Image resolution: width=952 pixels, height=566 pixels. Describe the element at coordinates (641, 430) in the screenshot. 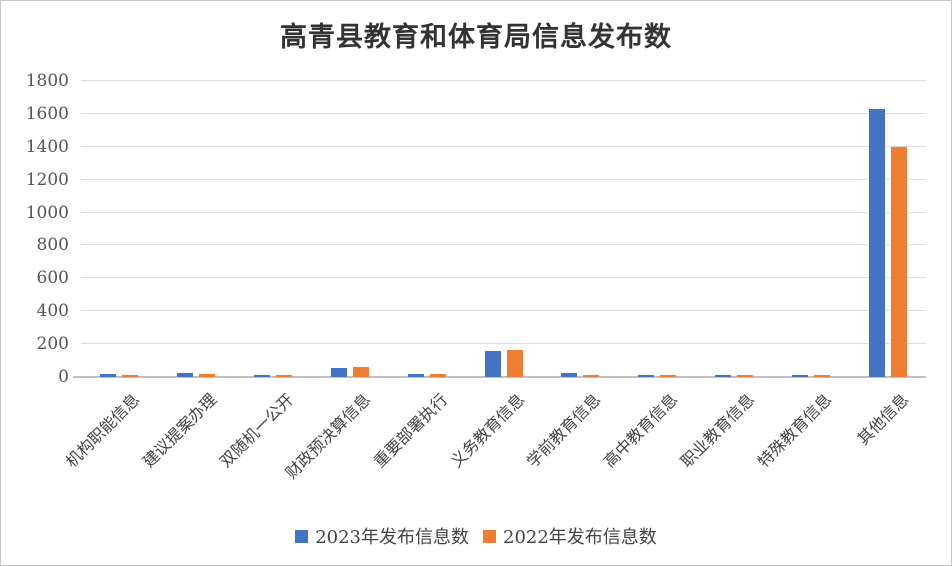

I see `x-tick-label: 高中教育信息` at that location.